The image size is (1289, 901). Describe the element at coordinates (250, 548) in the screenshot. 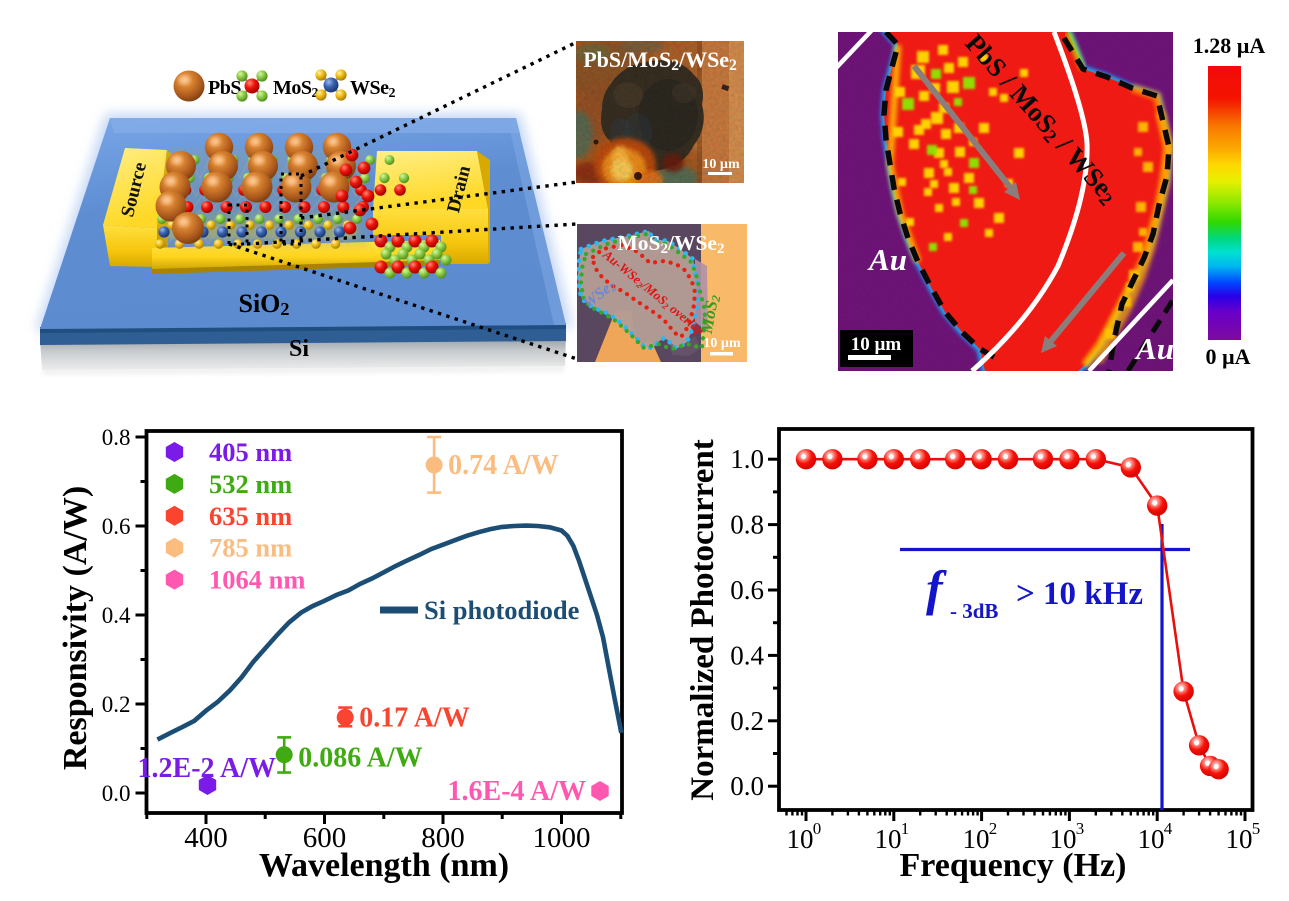

I see `svg-text: 785 nm` at that location.